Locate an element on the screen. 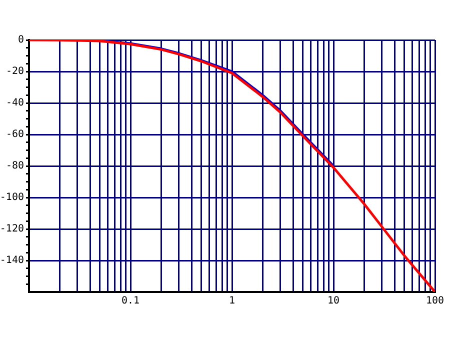 The height and width of the screenshot is (349, 449). y-tick-label: -100 is located at coordinates (12, 198).